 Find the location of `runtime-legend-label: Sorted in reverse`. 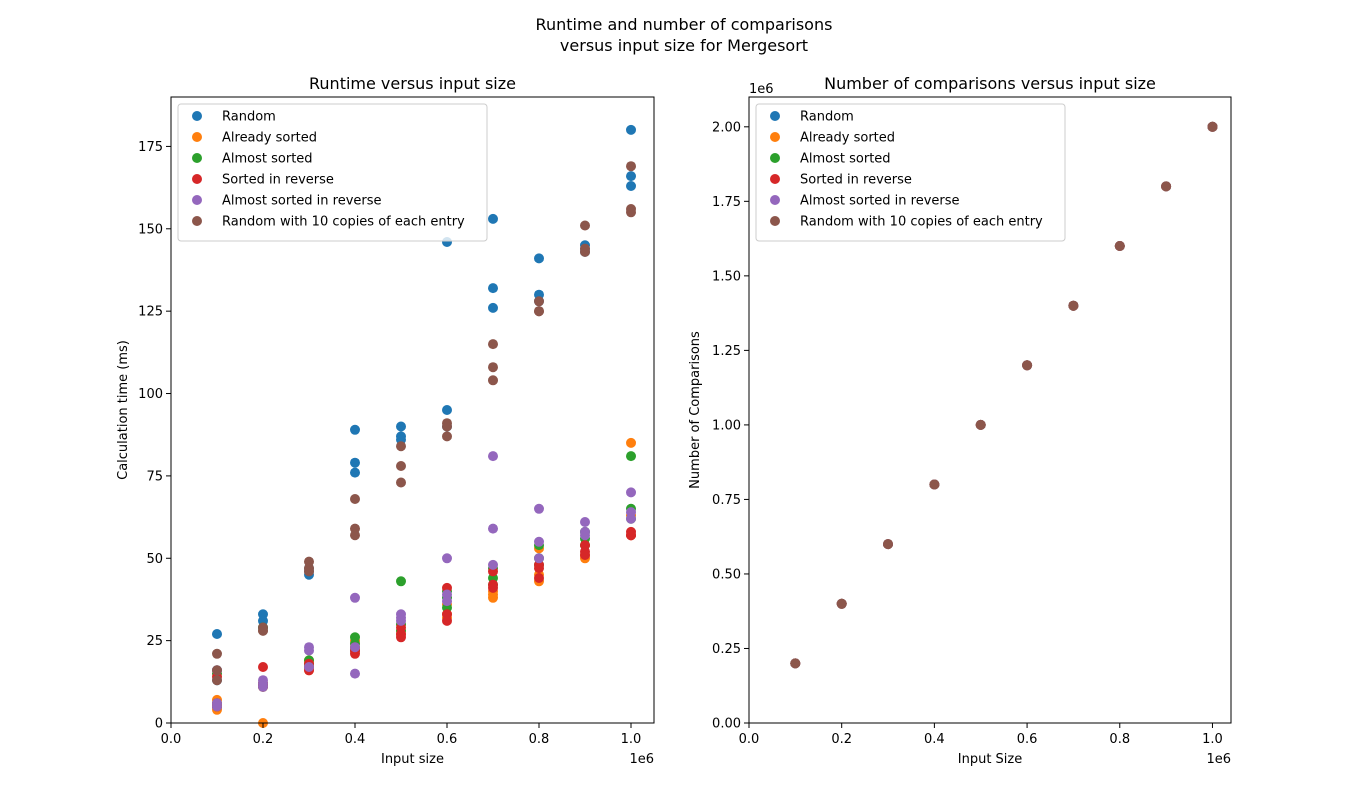

runtime-legend-label: Sorted in reverse is located at coordinates (278, 180).